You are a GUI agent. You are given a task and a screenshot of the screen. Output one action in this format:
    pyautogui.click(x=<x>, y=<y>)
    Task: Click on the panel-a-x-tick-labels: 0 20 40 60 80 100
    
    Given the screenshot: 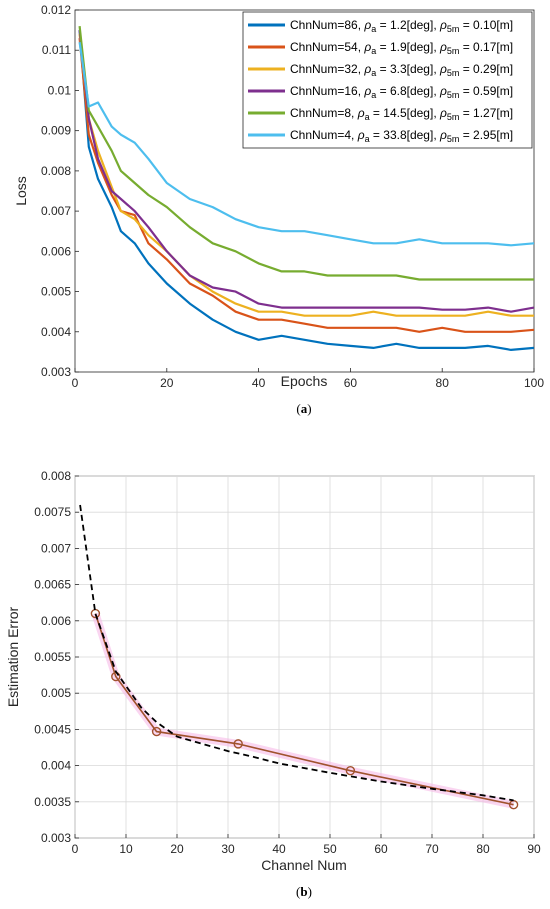 What is the action you would take?
    pyautogui.click(x=308, y=379)
    